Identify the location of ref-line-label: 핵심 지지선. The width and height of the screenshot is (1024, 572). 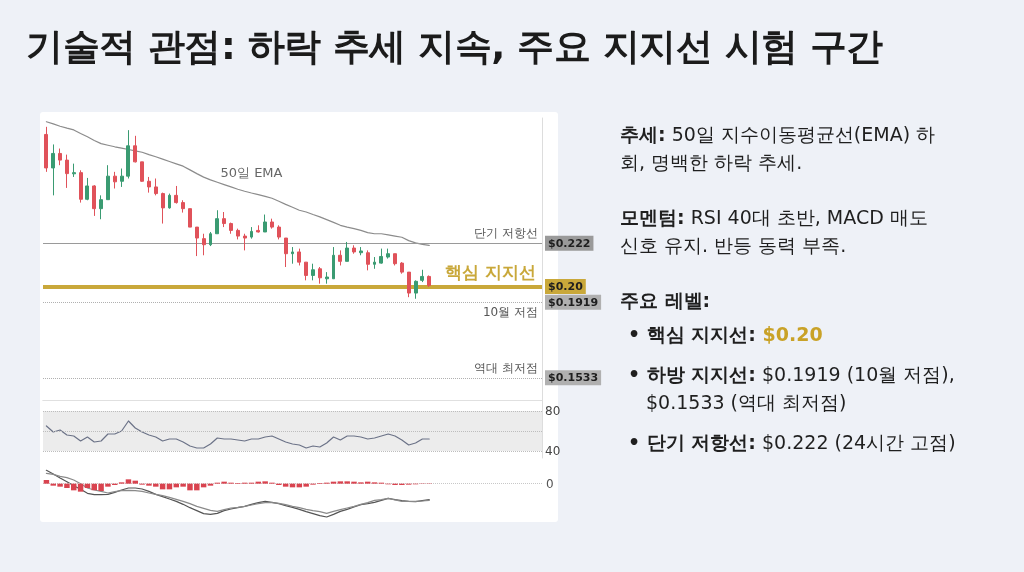
(490, 271).